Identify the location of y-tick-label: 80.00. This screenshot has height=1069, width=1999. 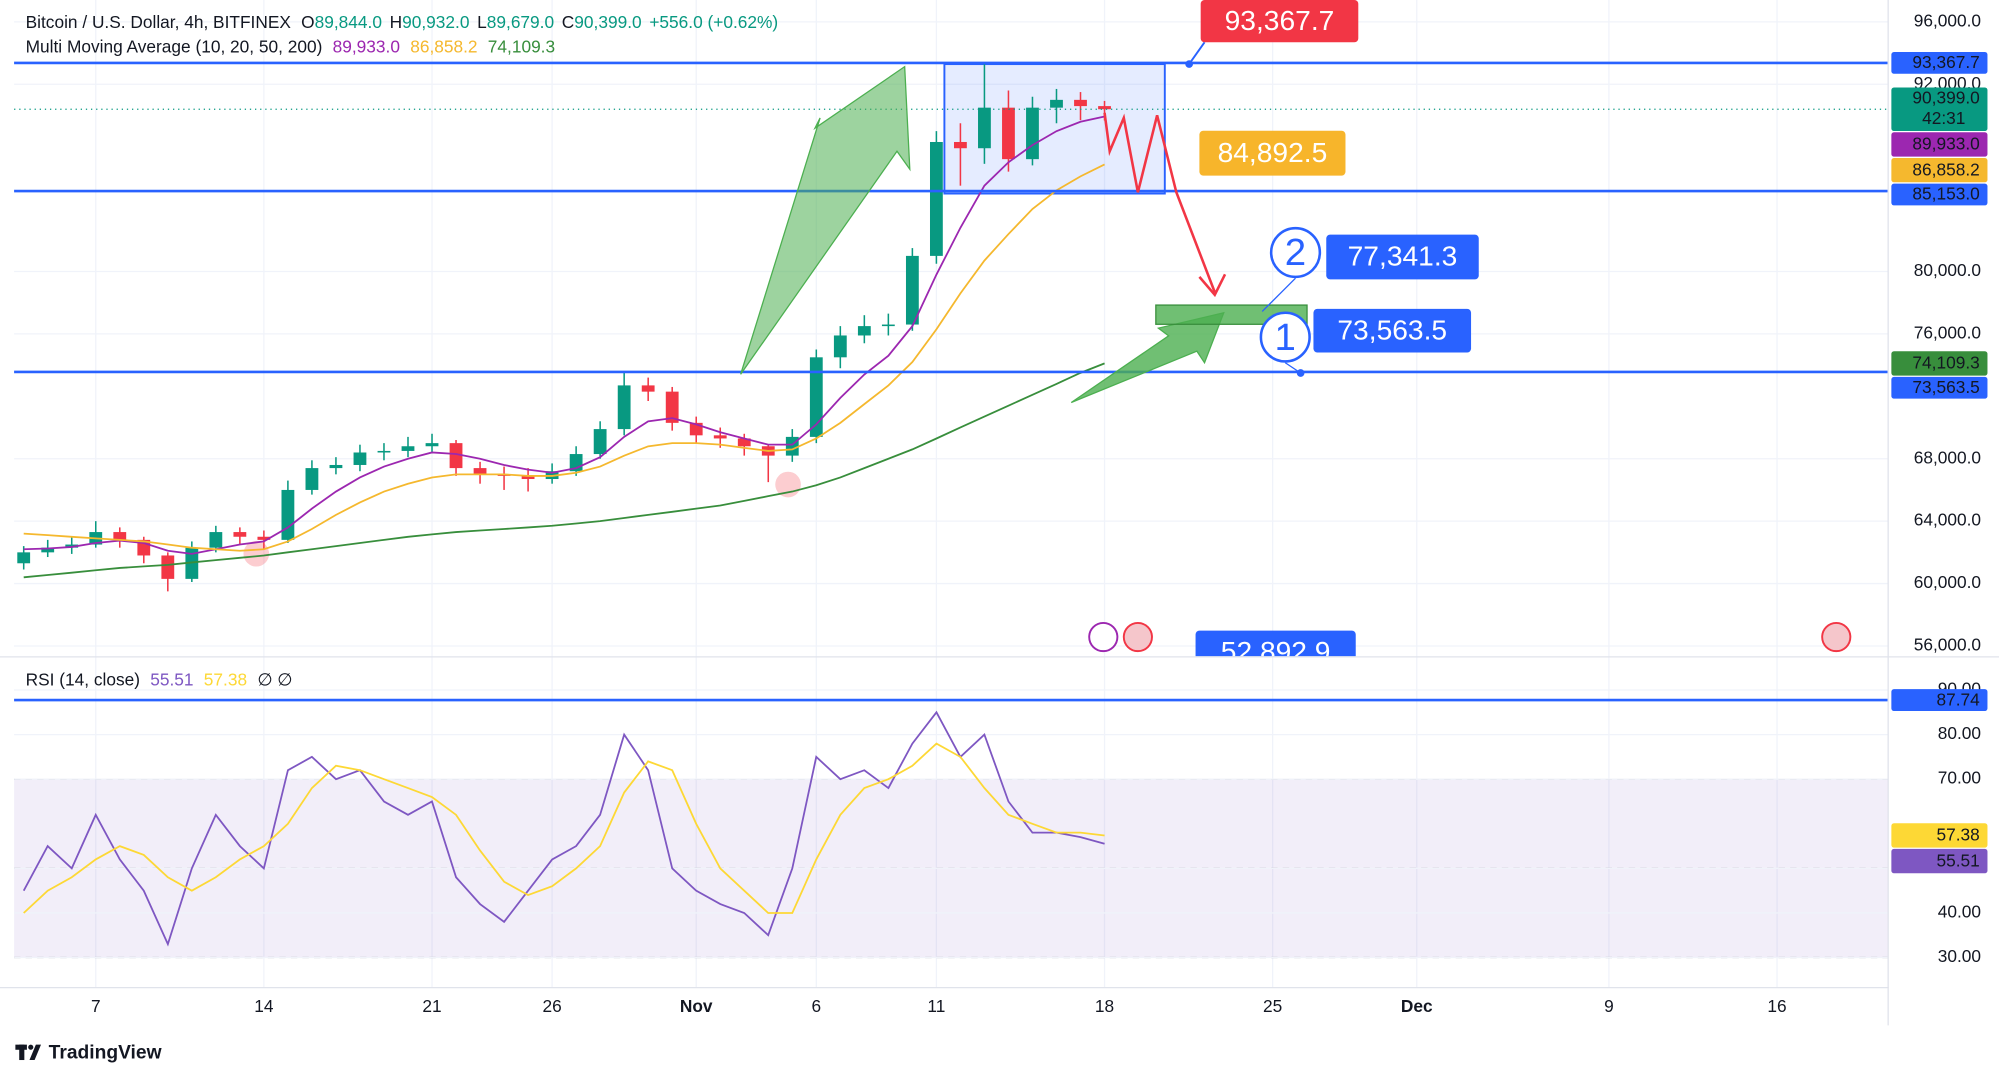
(1959, 733).